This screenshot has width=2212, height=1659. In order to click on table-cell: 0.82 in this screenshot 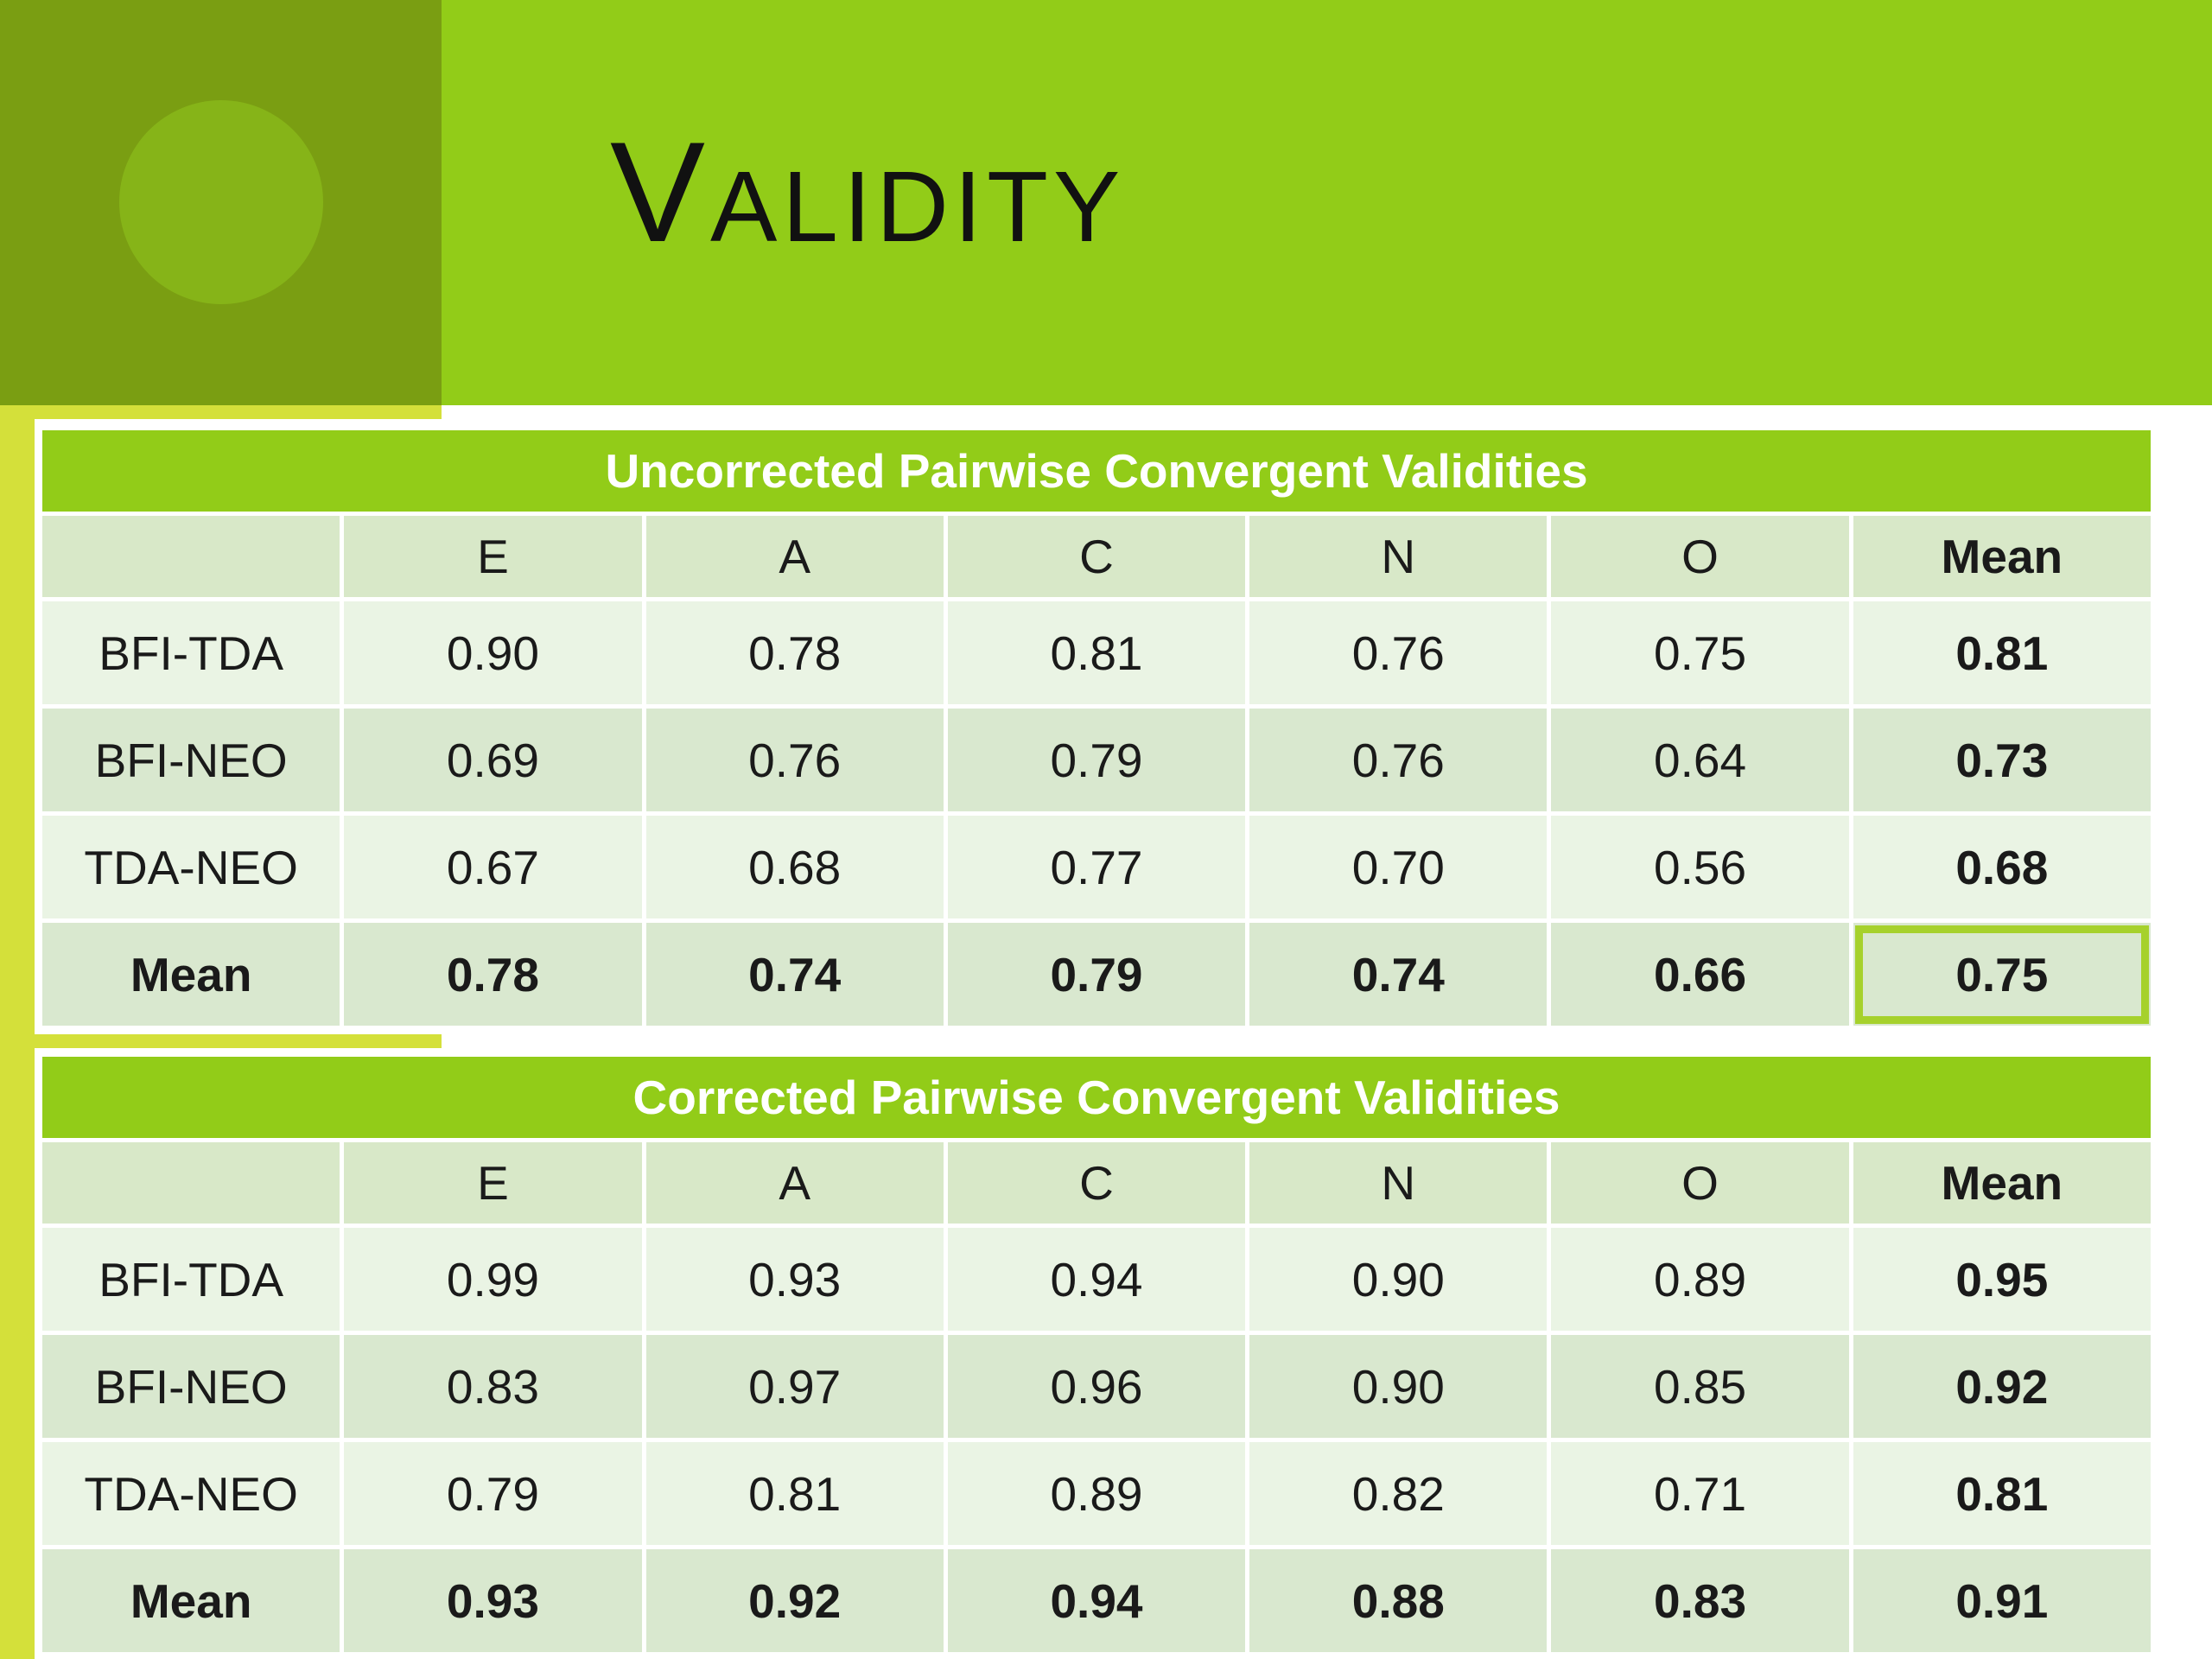, I will do `click(1398, 1493)`.